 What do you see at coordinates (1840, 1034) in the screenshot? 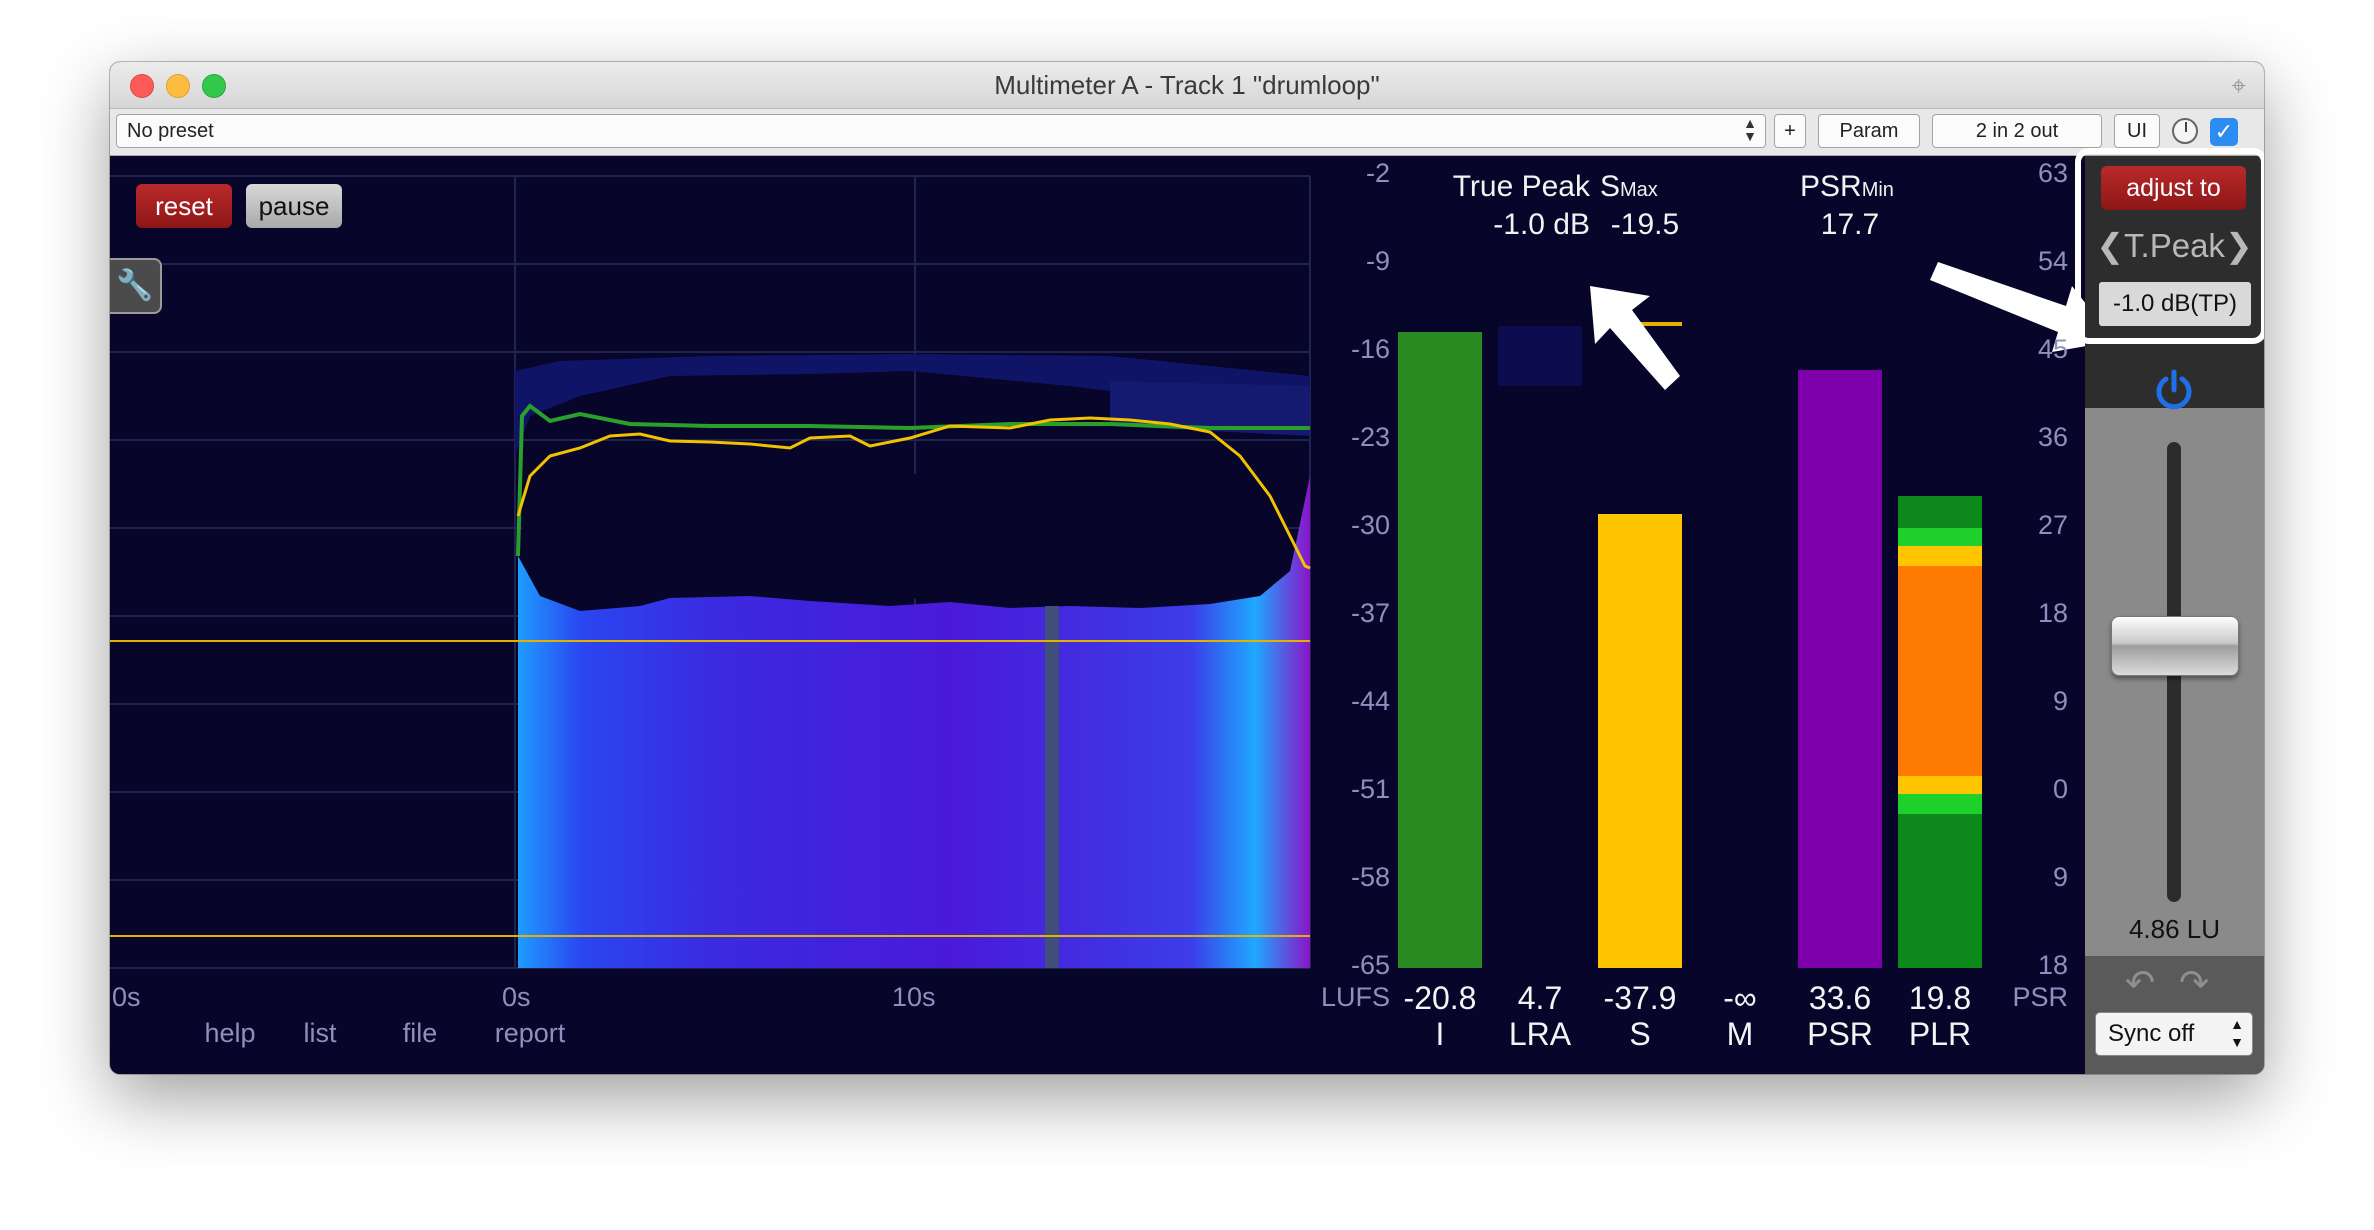
I see `meter-label-psr: PSR` at bounding box center [1840, 1034].